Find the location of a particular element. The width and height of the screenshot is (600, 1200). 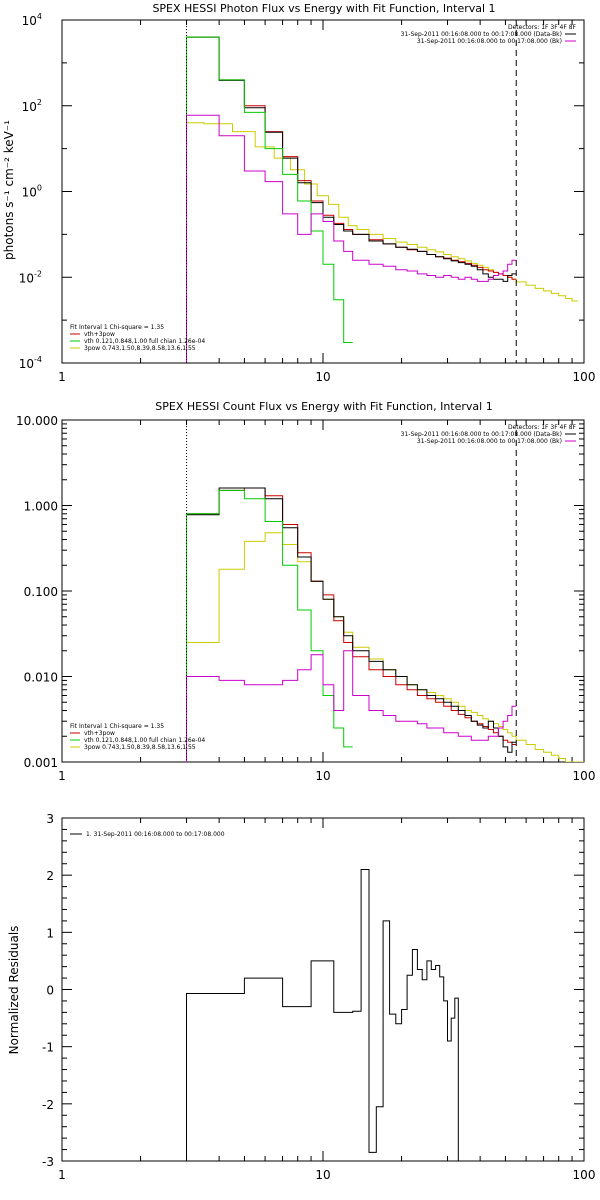

photon-flux-y-tick-label: 10⁻² is located at coordinates (30, 277).